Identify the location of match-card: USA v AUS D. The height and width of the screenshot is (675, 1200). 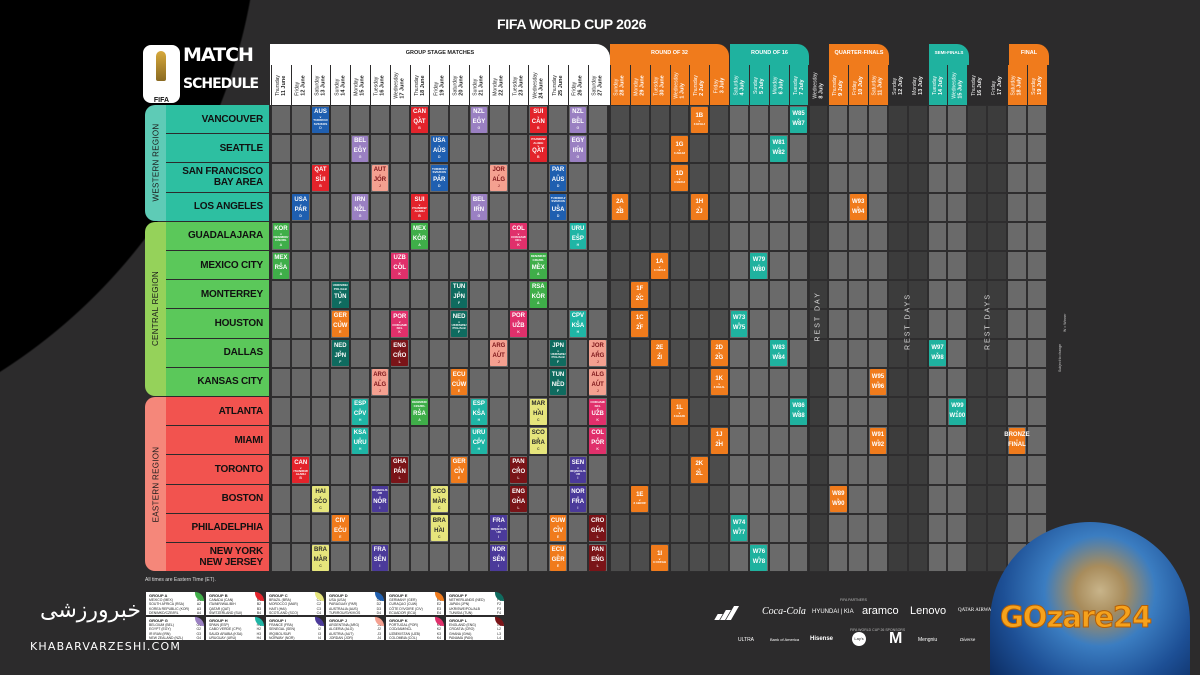
(439, 148).